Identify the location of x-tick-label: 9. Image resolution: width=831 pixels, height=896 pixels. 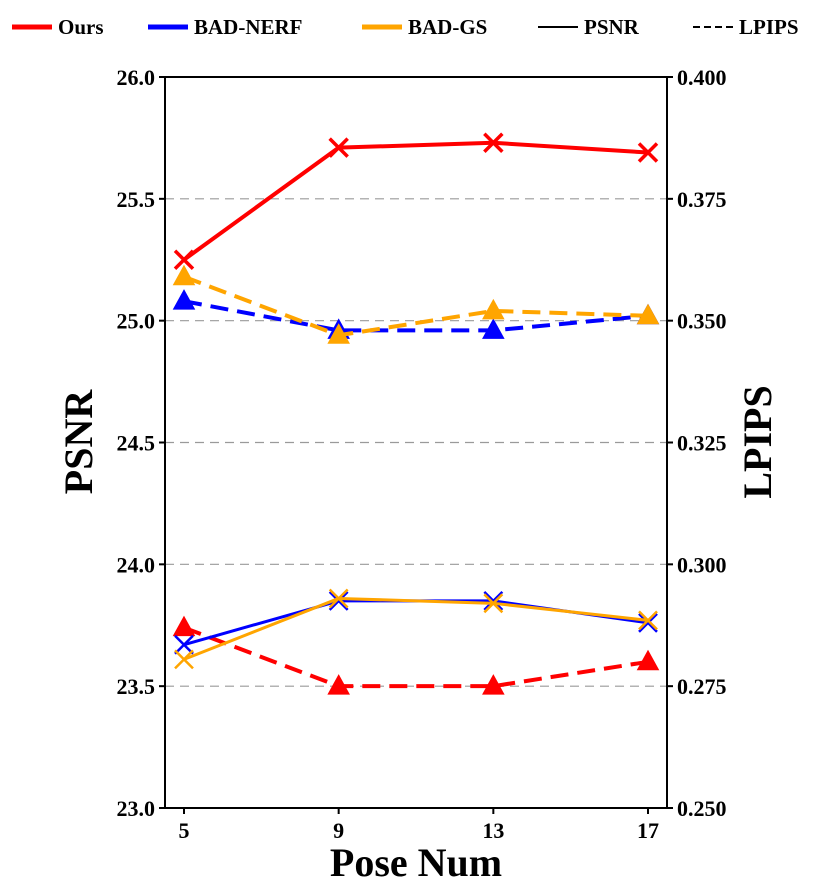
(338, 830).